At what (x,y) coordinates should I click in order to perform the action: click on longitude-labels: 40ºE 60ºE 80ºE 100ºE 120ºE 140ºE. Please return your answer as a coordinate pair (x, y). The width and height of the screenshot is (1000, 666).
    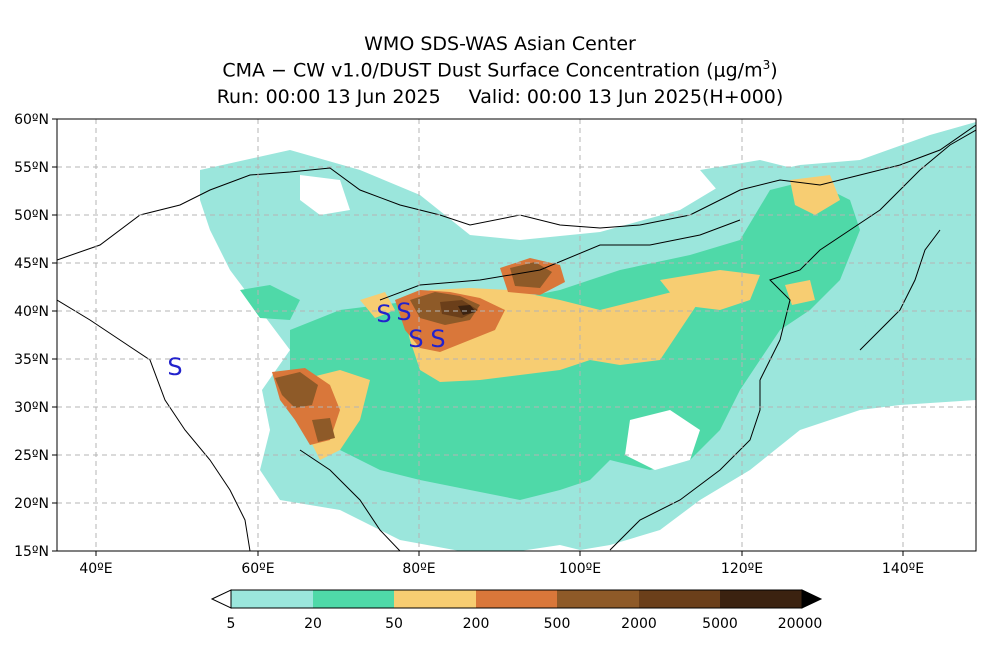
    Looking at the image, I should click on (501, 569).